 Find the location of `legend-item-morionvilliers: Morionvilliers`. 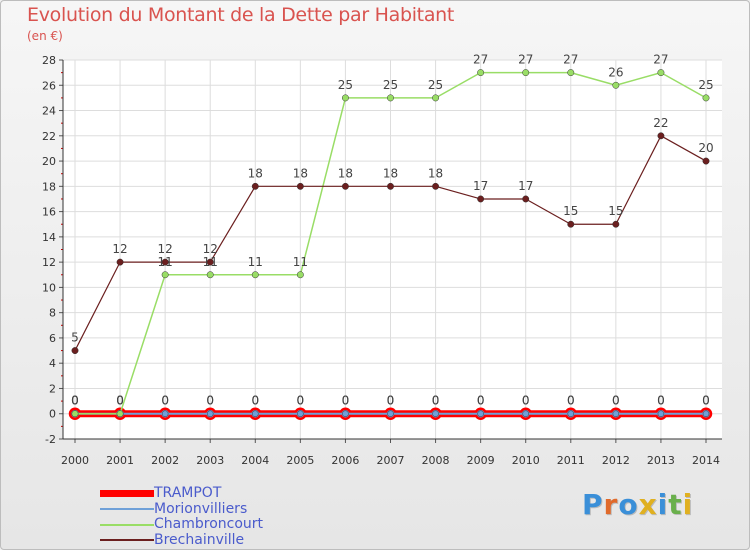

legend-item-morionvilliers: Morionvilliers is located at coordinates (181, 509).